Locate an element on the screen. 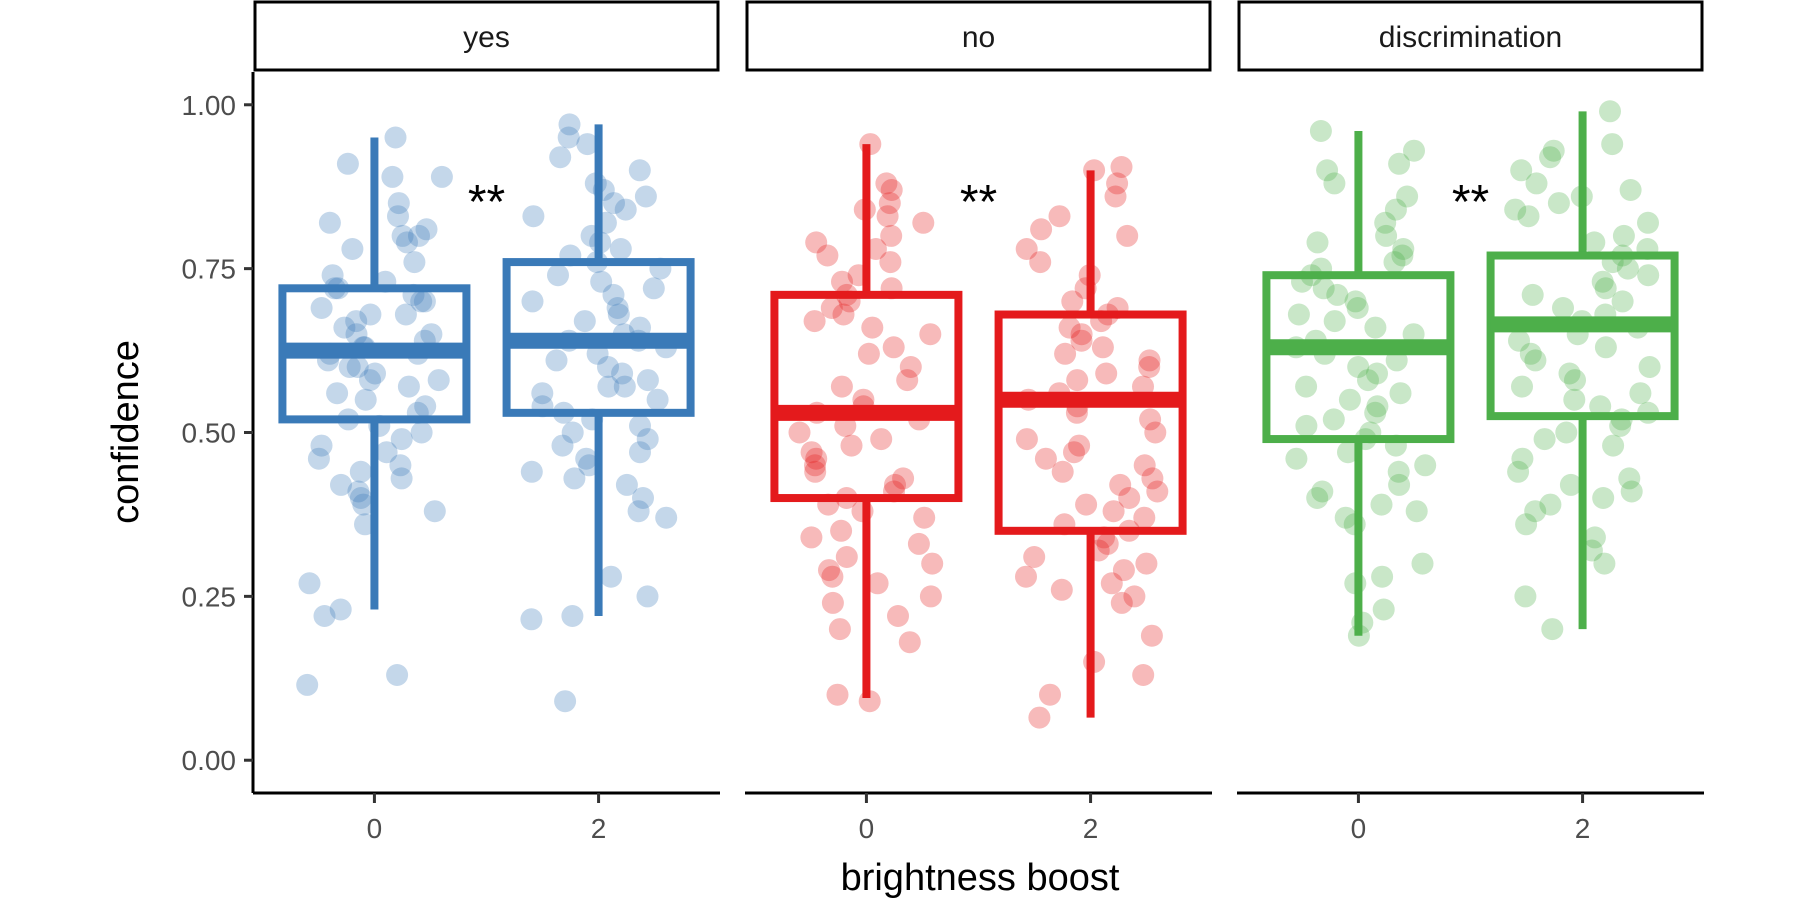 This screenshot has height=900, width=1800. data-points is located at coordinates (599, 413).